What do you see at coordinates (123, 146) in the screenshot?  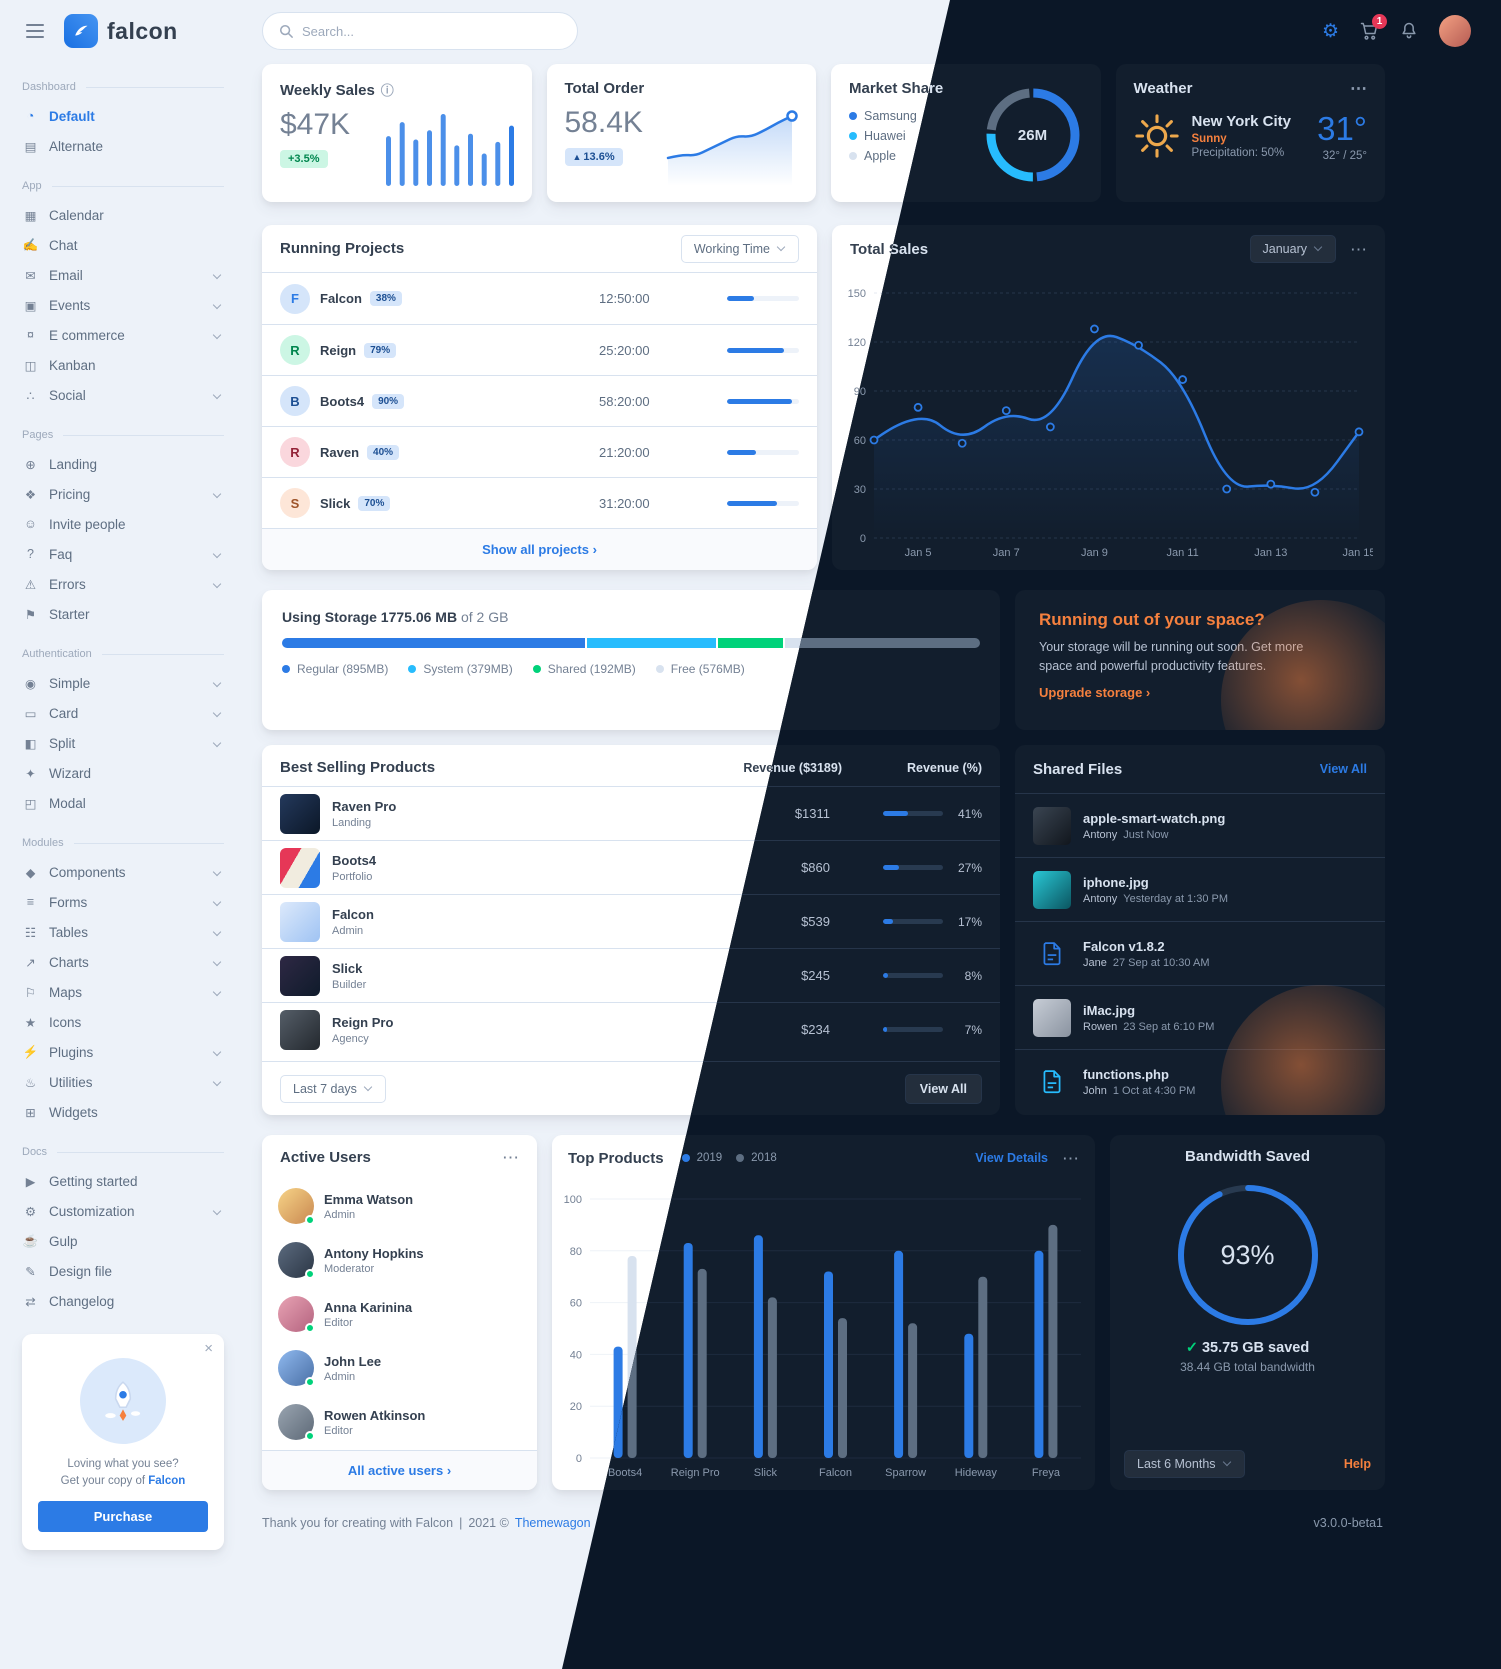 I see `sidebar-item-alternate: ▤ Alternate` at bounding box center [123, 146].